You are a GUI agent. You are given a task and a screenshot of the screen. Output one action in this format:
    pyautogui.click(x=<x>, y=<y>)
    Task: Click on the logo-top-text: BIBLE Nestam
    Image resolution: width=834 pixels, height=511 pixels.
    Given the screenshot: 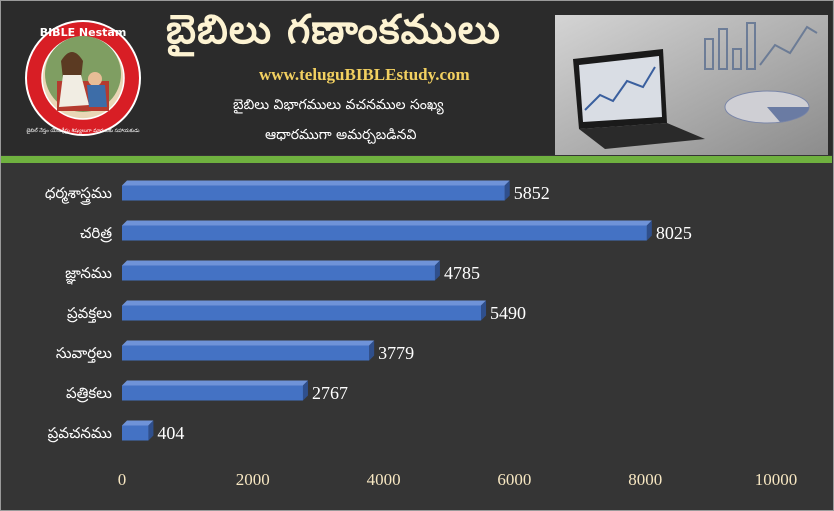 What is the action you would take?
    pyautogui.click(x=83, y=32)
    